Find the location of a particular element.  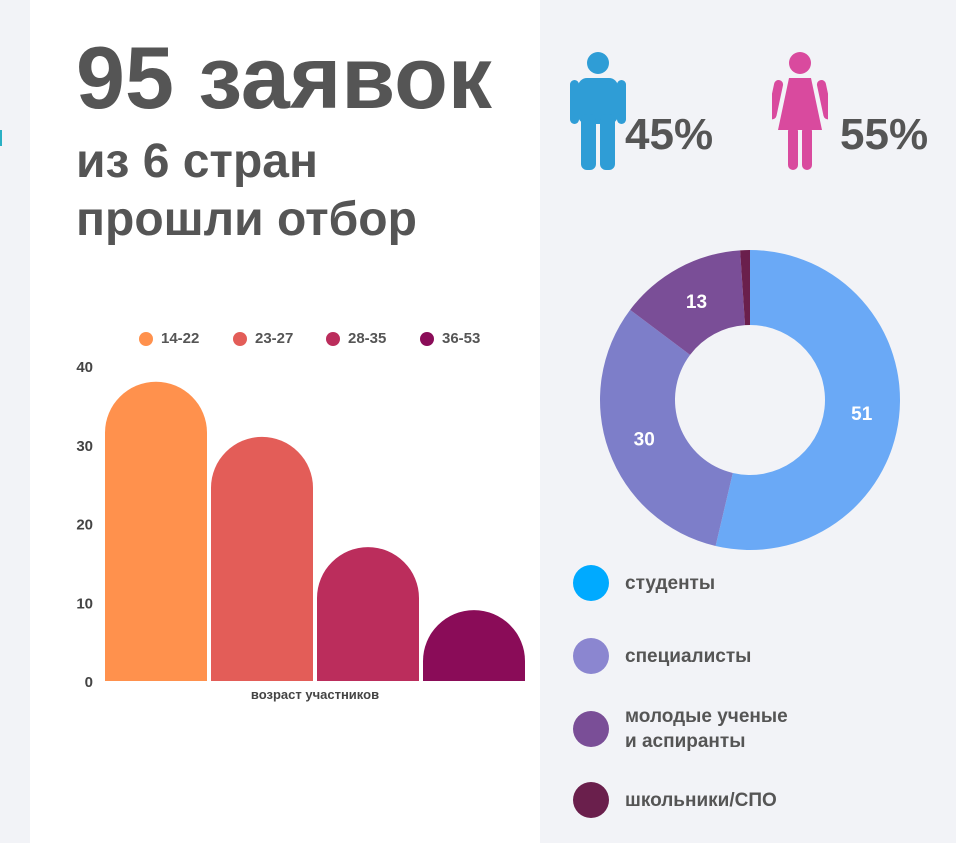

male-percent: 45% is located at coordinates (669, 134).